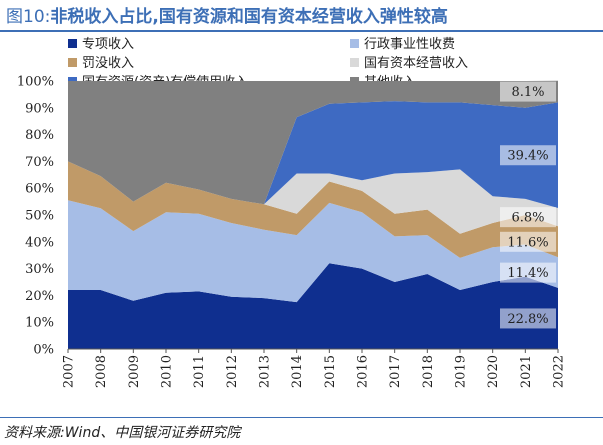  Describe the element at coordinates (39, 242) in the screenshot. I see `y-tick-label: 40%` at that location.